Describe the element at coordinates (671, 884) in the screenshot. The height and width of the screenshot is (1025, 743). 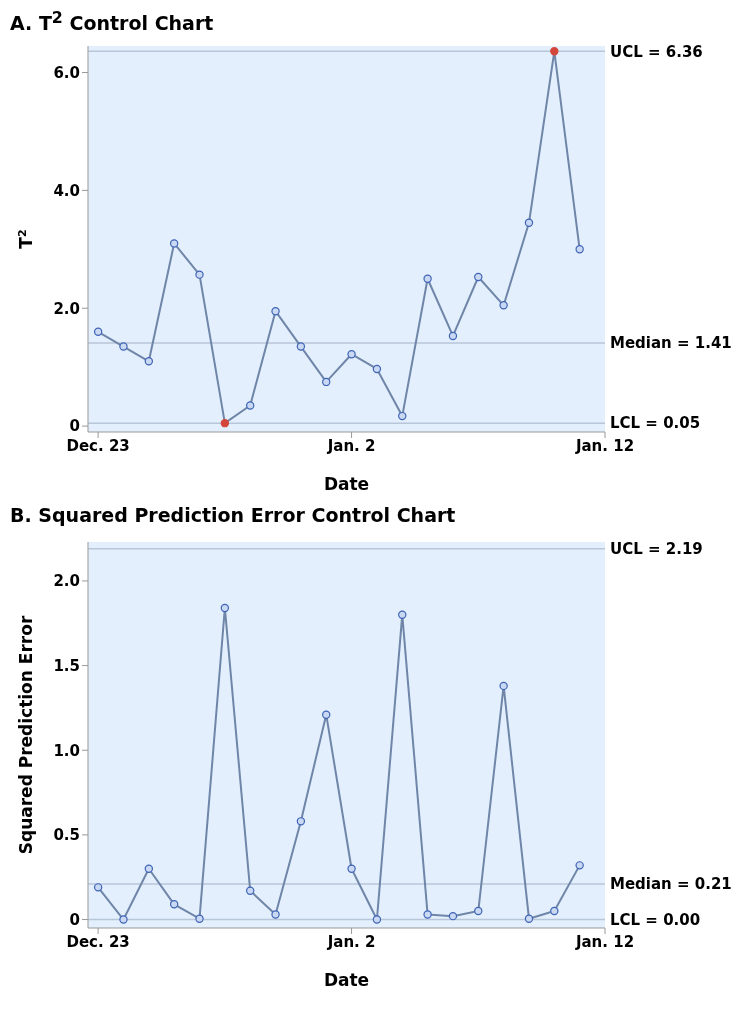
I see `ref-line-label: Median = 0.21` at that location.